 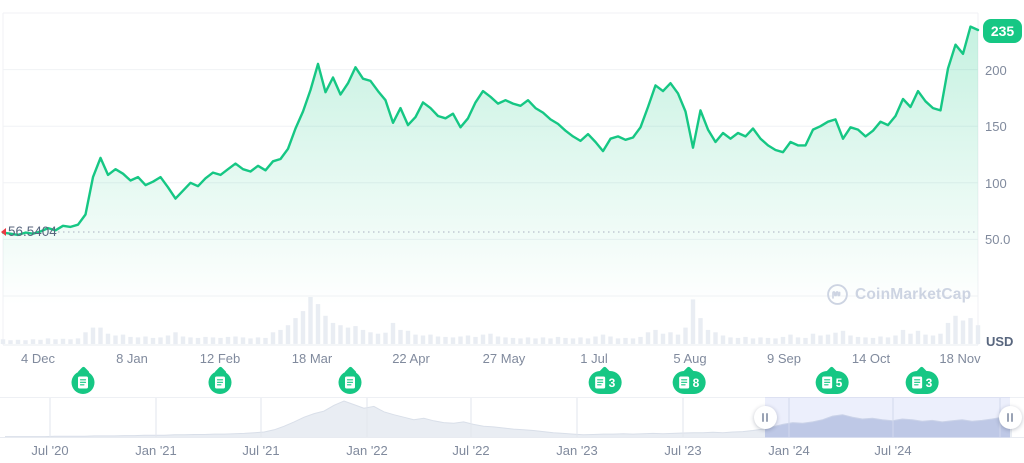 I want to click on coinmarketcap-watermark: CoinMarketCap, so click(x=898, y=294).